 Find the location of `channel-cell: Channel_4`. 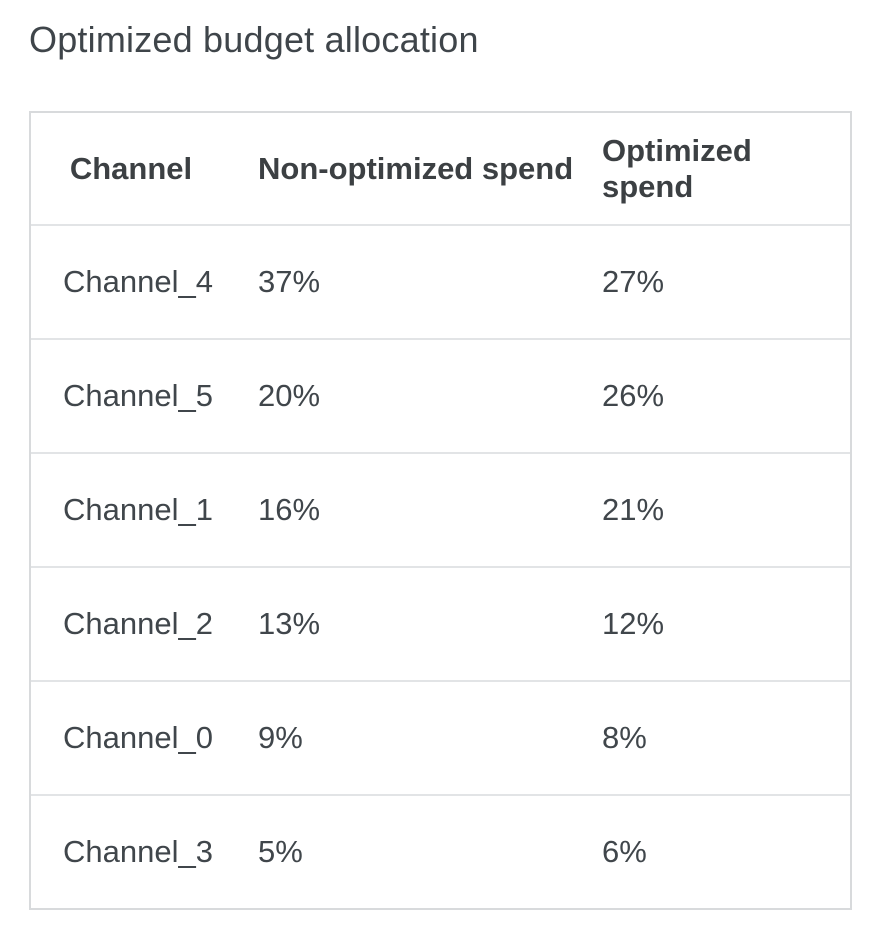

channel-cell: Channel_4 is located at coordinates (138, 281).